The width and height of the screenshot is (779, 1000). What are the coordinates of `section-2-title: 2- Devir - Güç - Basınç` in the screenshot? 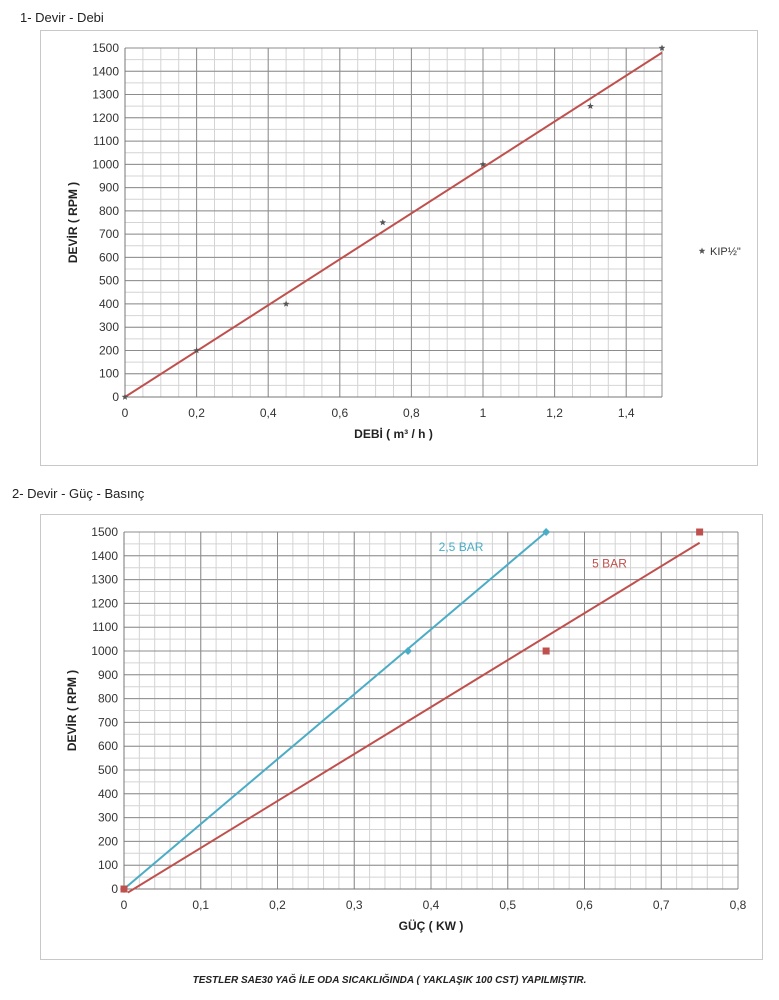 It's located at (78, 493).